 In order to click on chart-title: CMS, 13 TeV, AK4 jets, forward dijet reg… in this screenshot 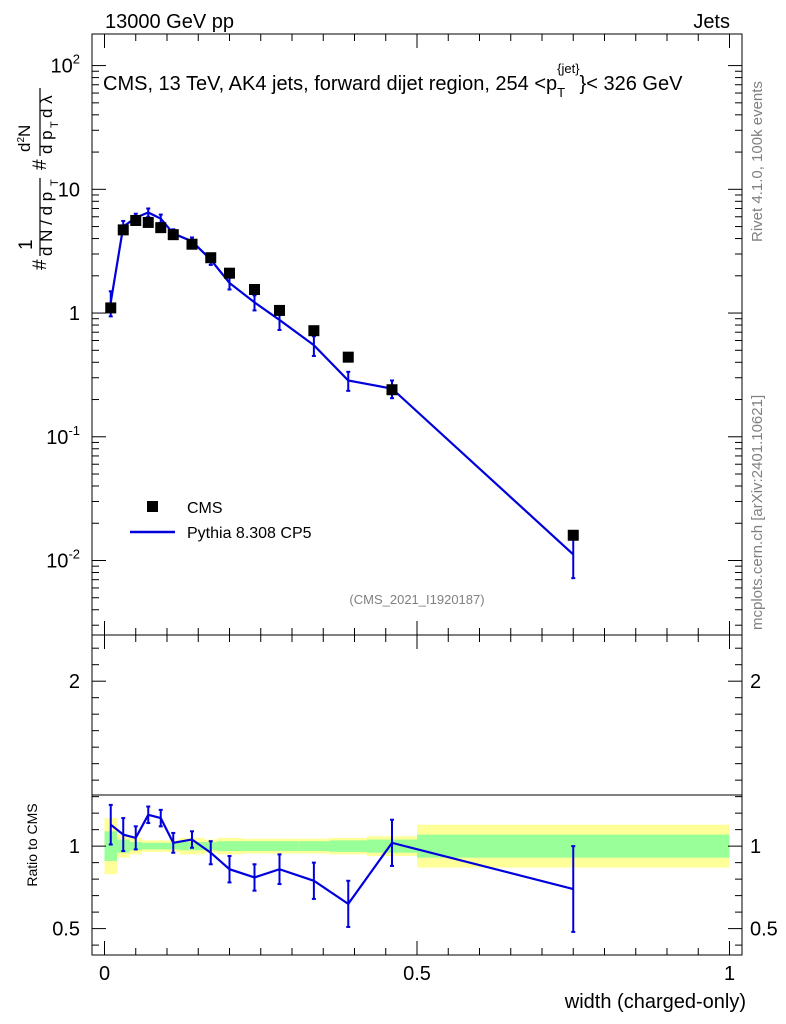, I will do `click(393, 80)`.